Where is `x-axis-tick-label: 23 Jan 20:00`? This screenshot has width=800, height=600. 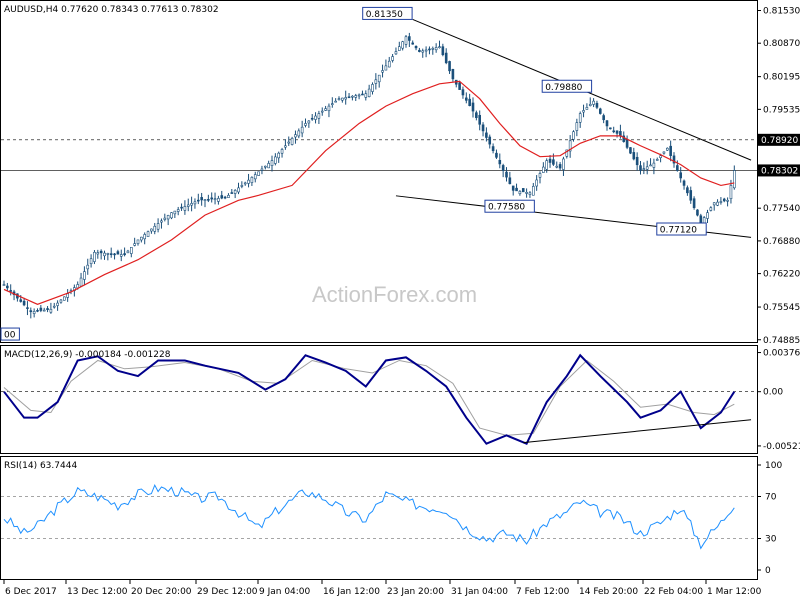
x-axis-tick-label: 23 Jan 20:00 is located at coordinates (415, 592).